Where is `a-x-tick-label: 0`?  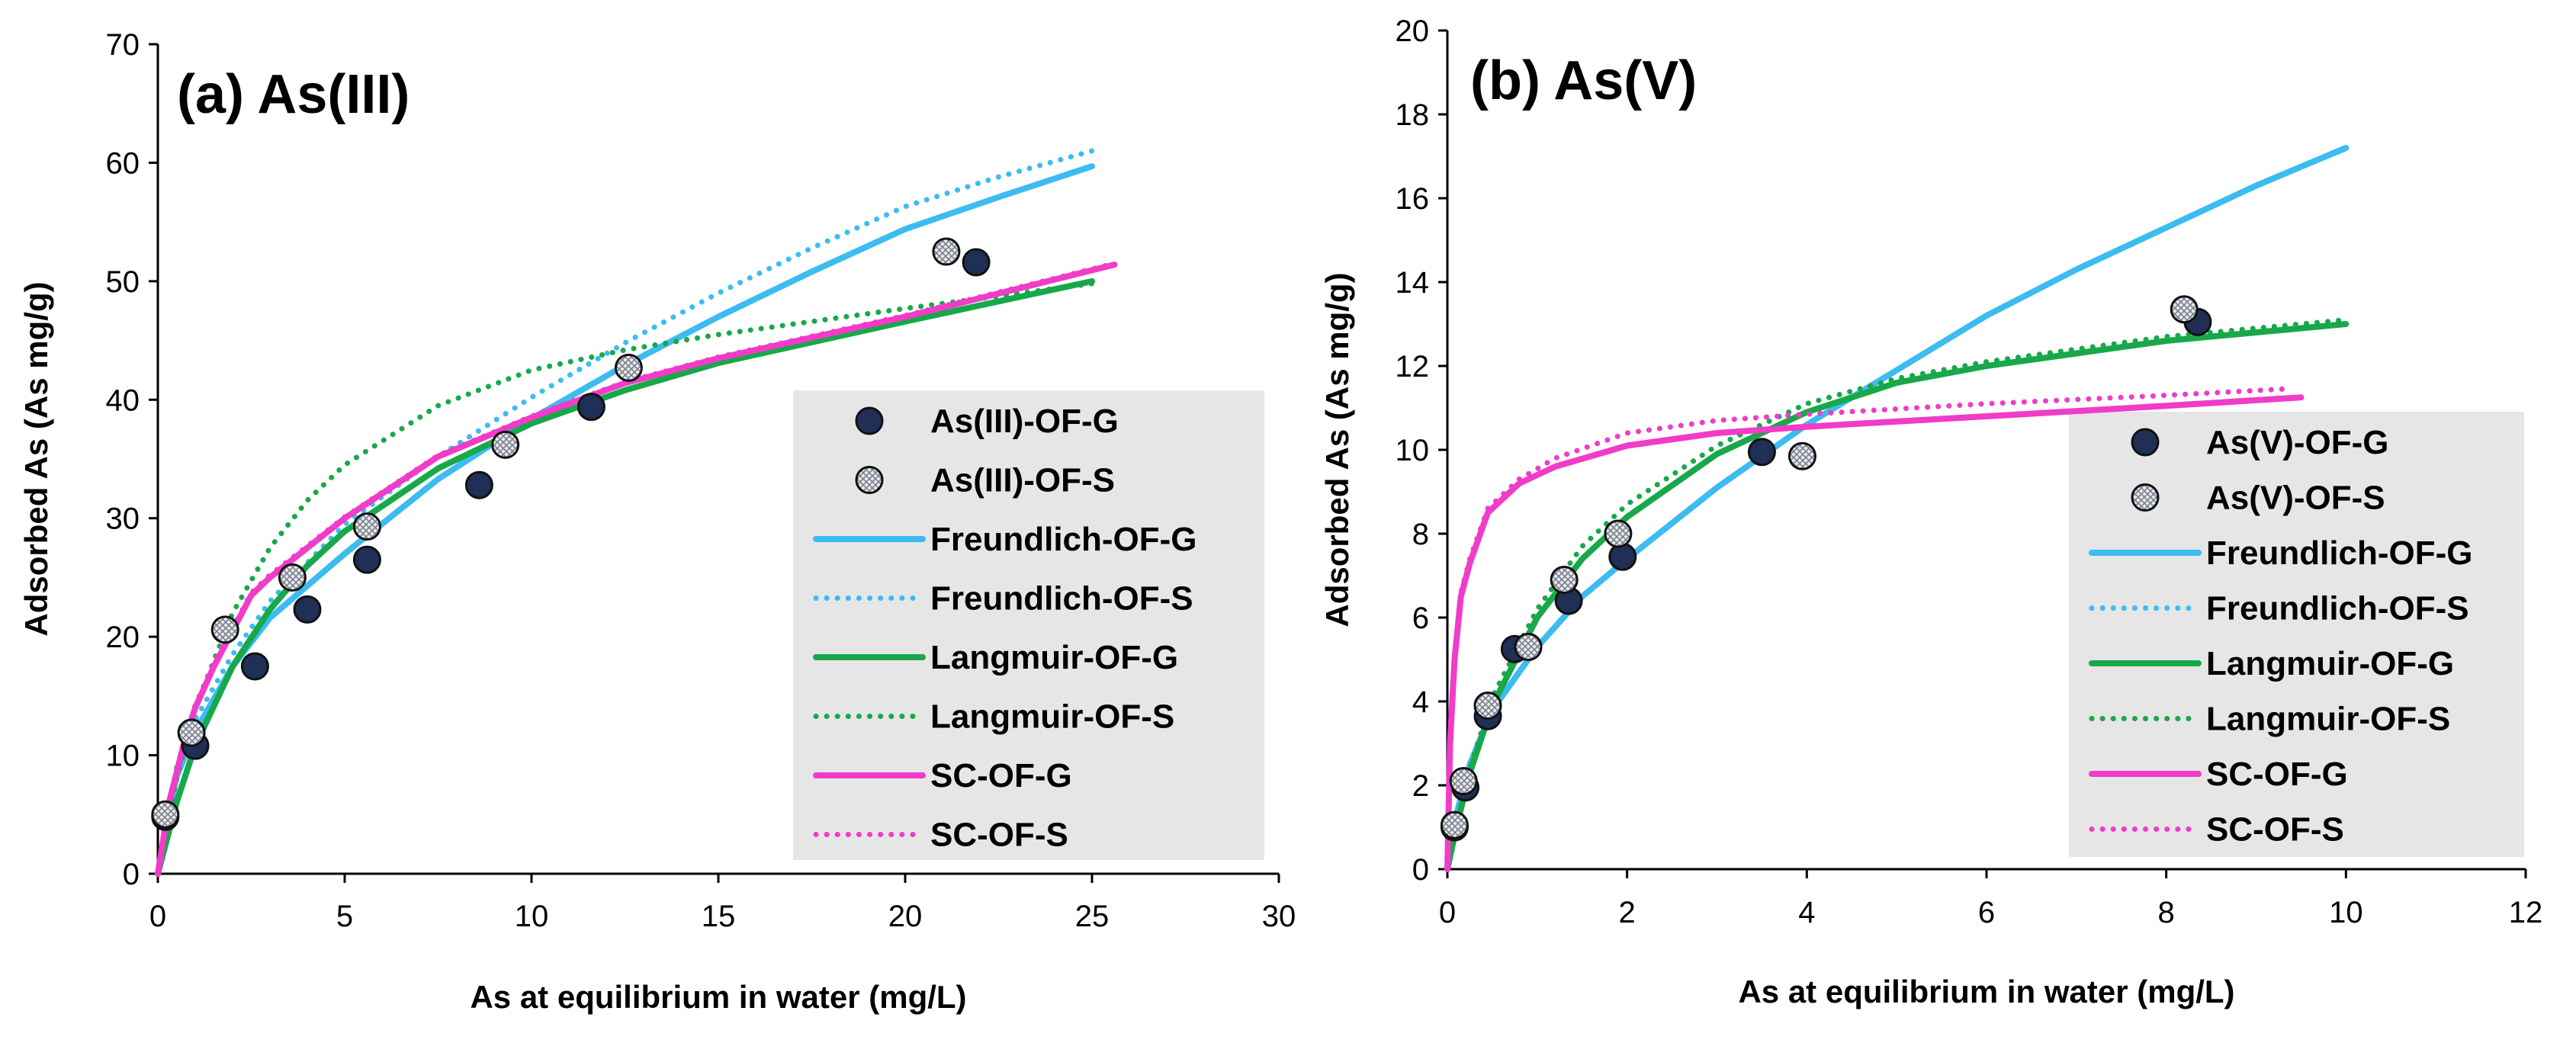
a-x-tick-label: 0 is located at coordinates (157, 916).